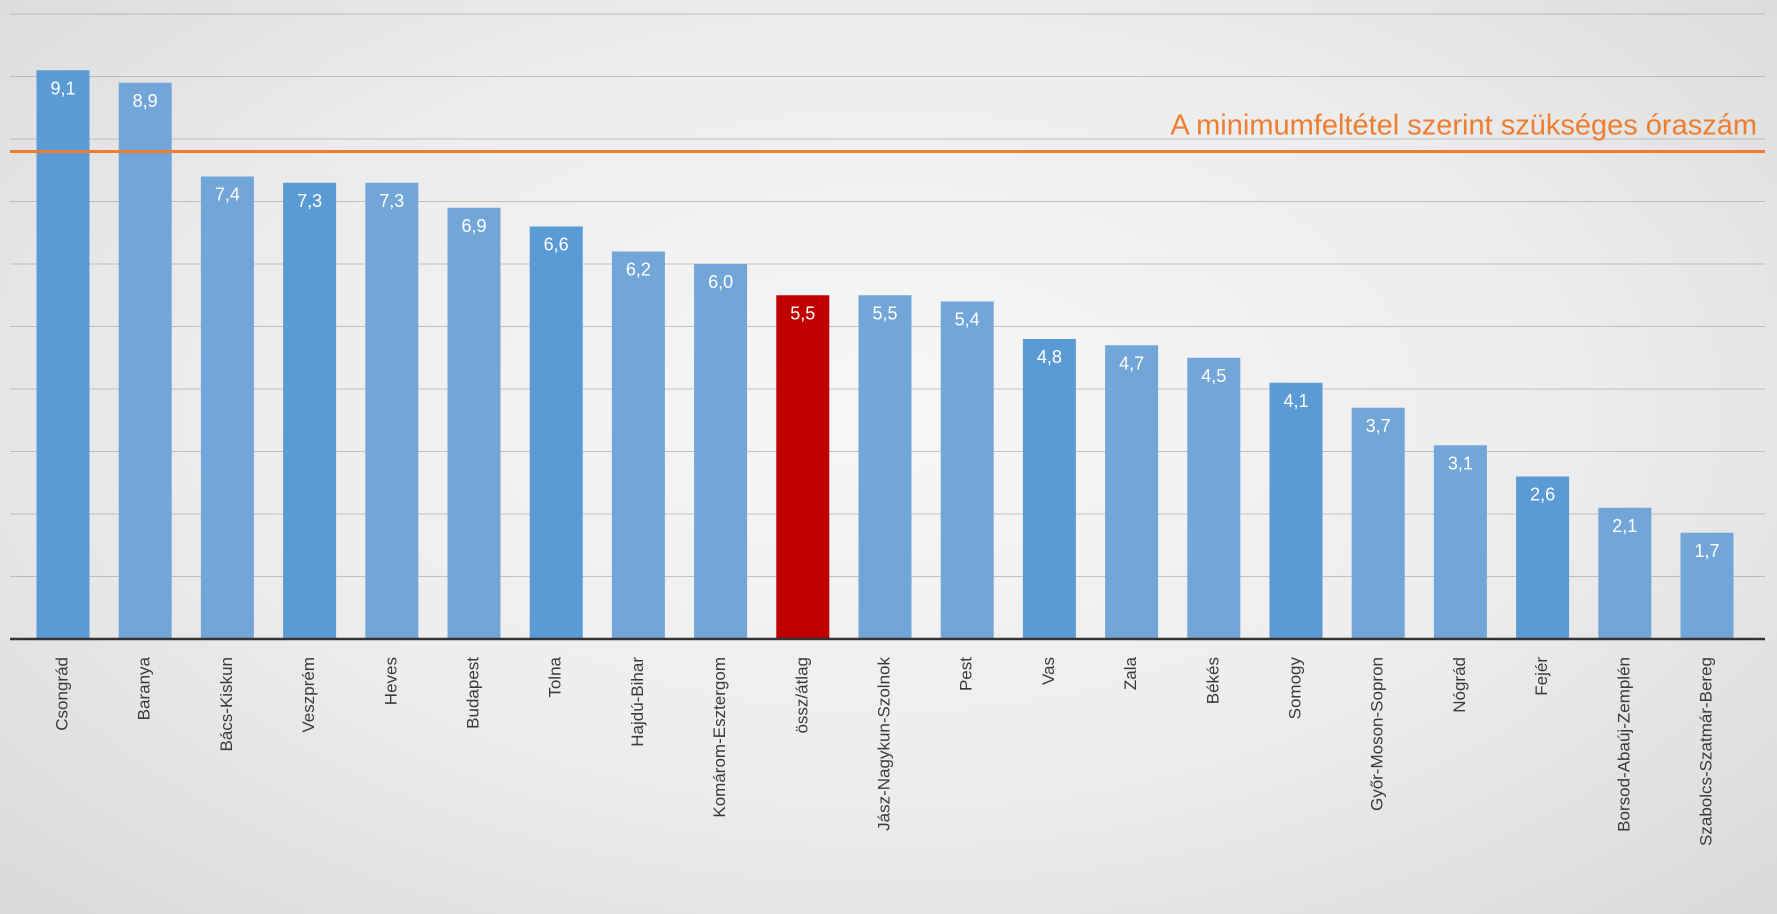 This screenshot has height=914, width=1777. Describe the element at coordinates (637, 702) in the screenshot. I see `category-label: Hajdú-Bihar` at that location.